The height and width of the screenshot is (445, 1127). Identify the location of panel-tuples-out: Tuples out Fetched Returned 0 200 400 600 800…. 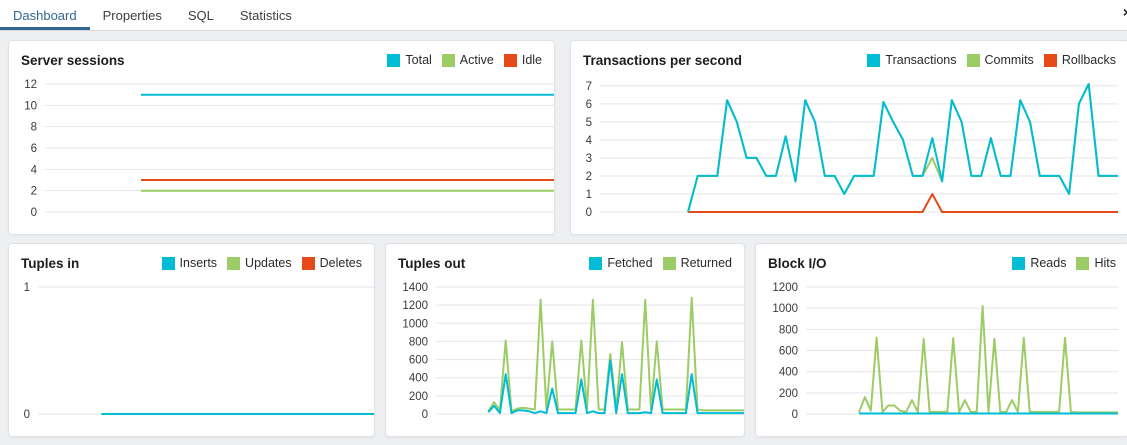
(565, 340).